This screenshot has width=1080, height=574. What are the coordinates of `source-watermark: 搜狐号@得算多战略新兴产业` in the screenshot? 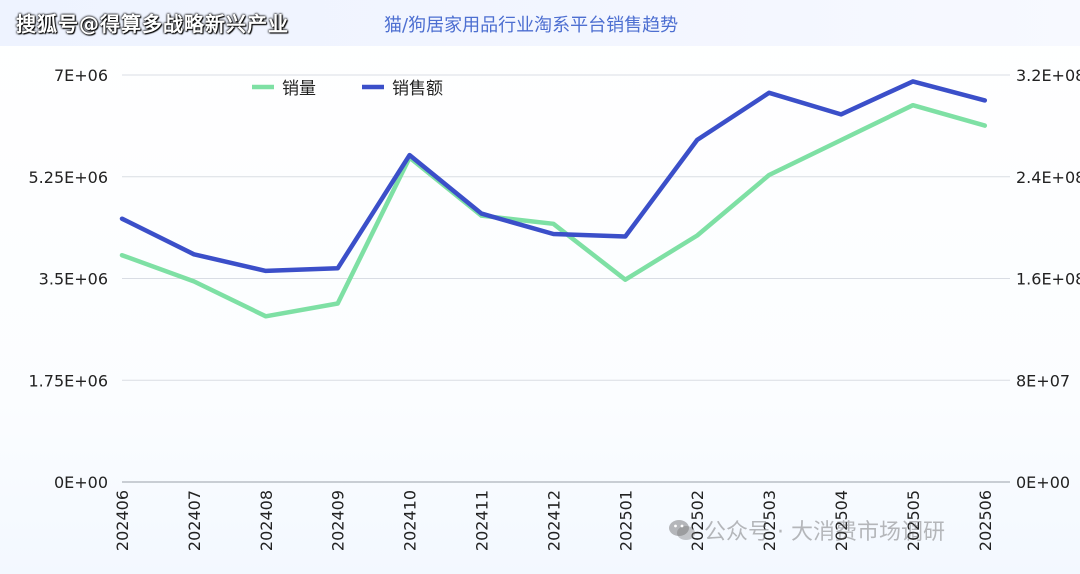 It's located at (152, 24).